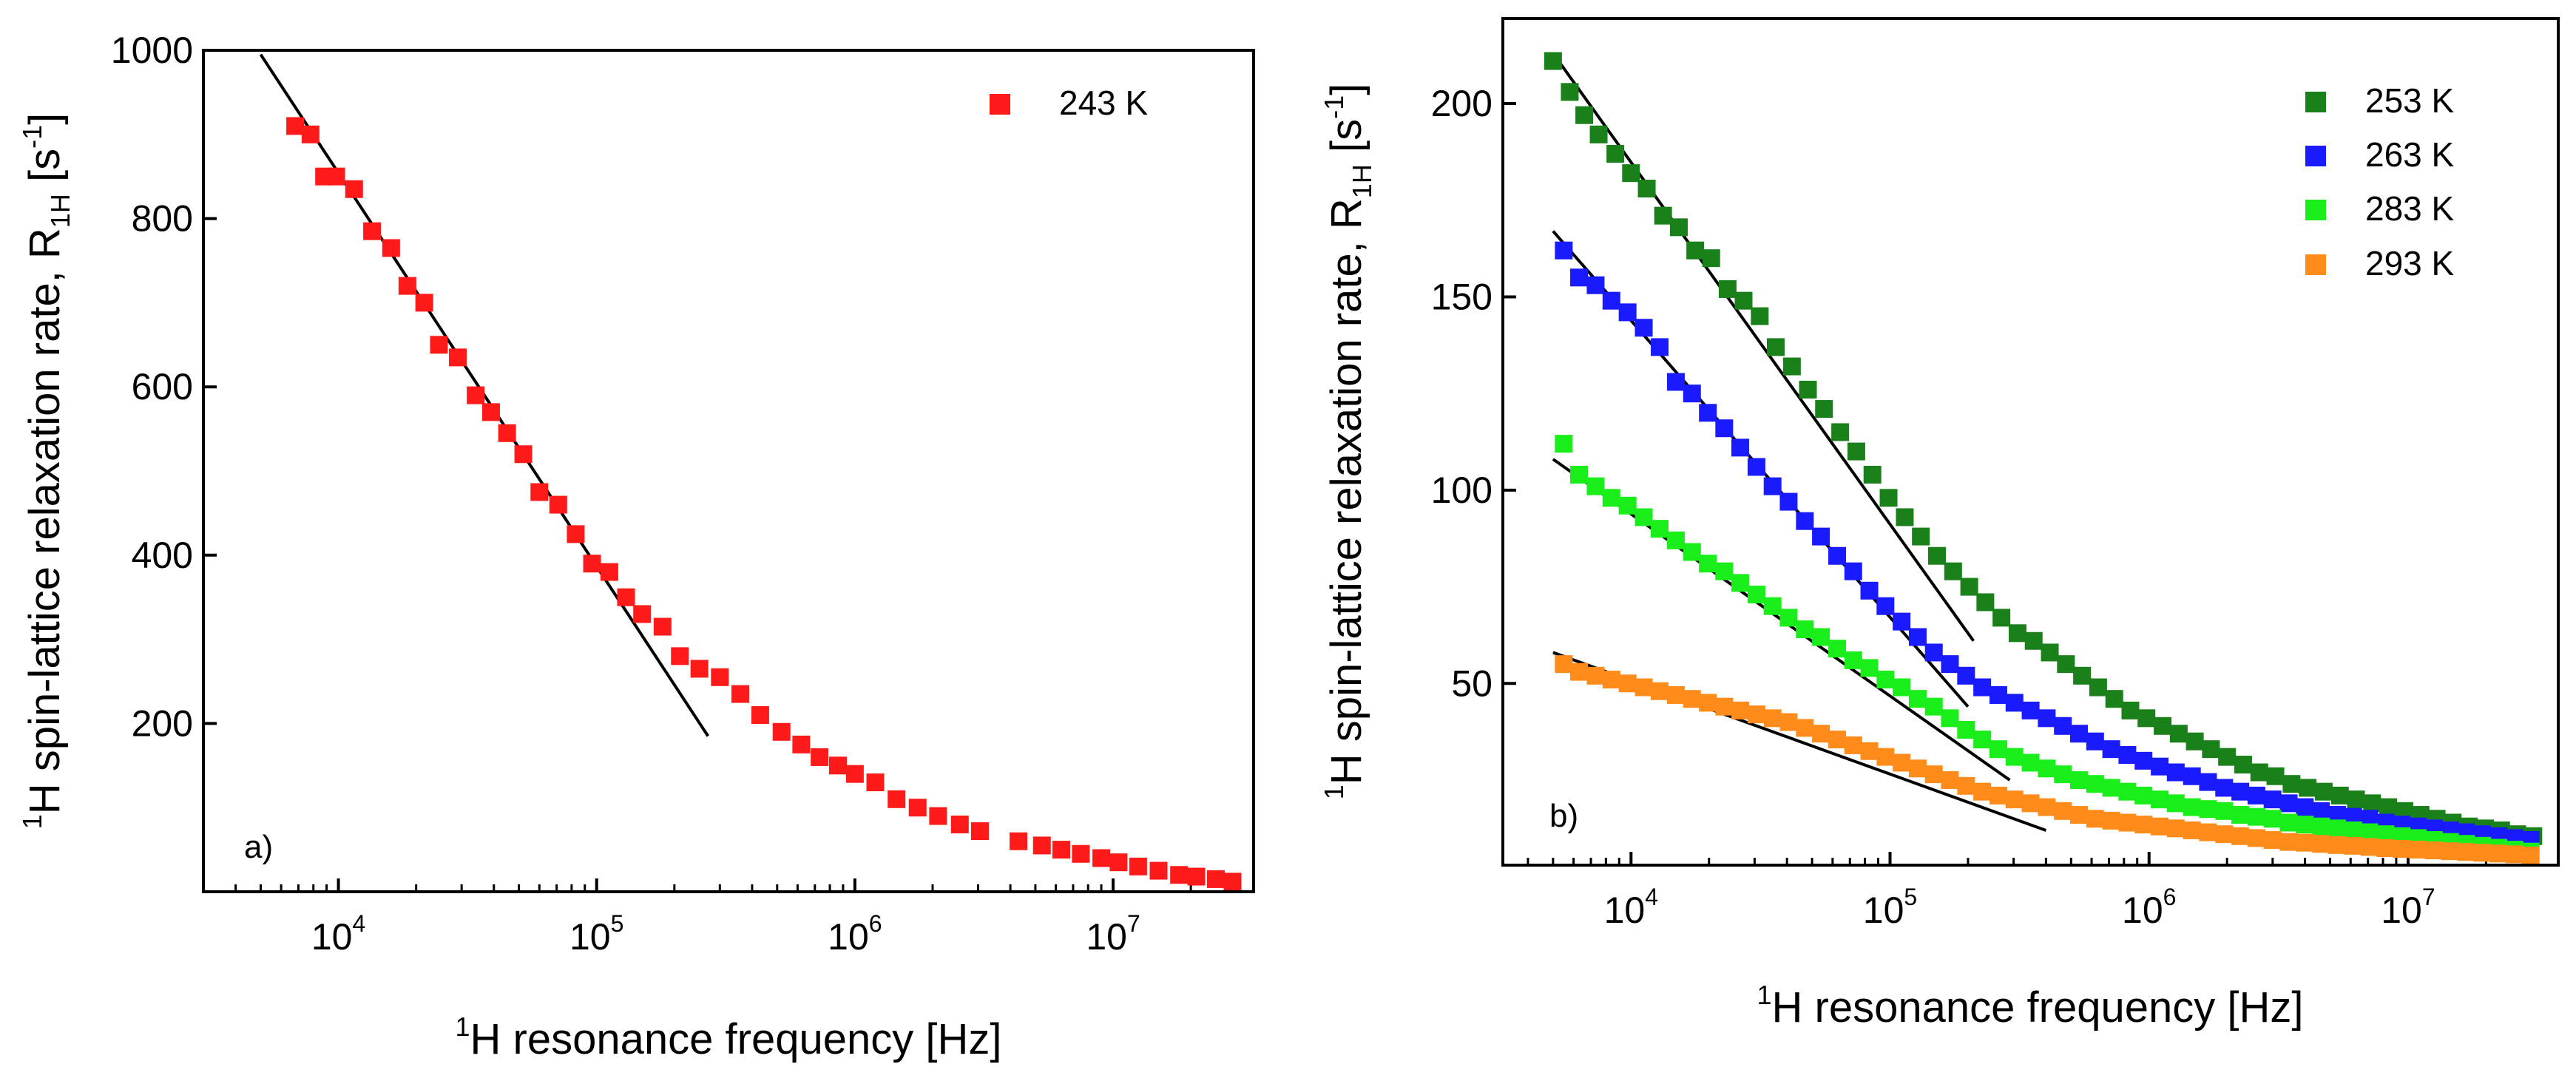  I want to click on panel-a-x-tick-label: 104, so click(338, 934).